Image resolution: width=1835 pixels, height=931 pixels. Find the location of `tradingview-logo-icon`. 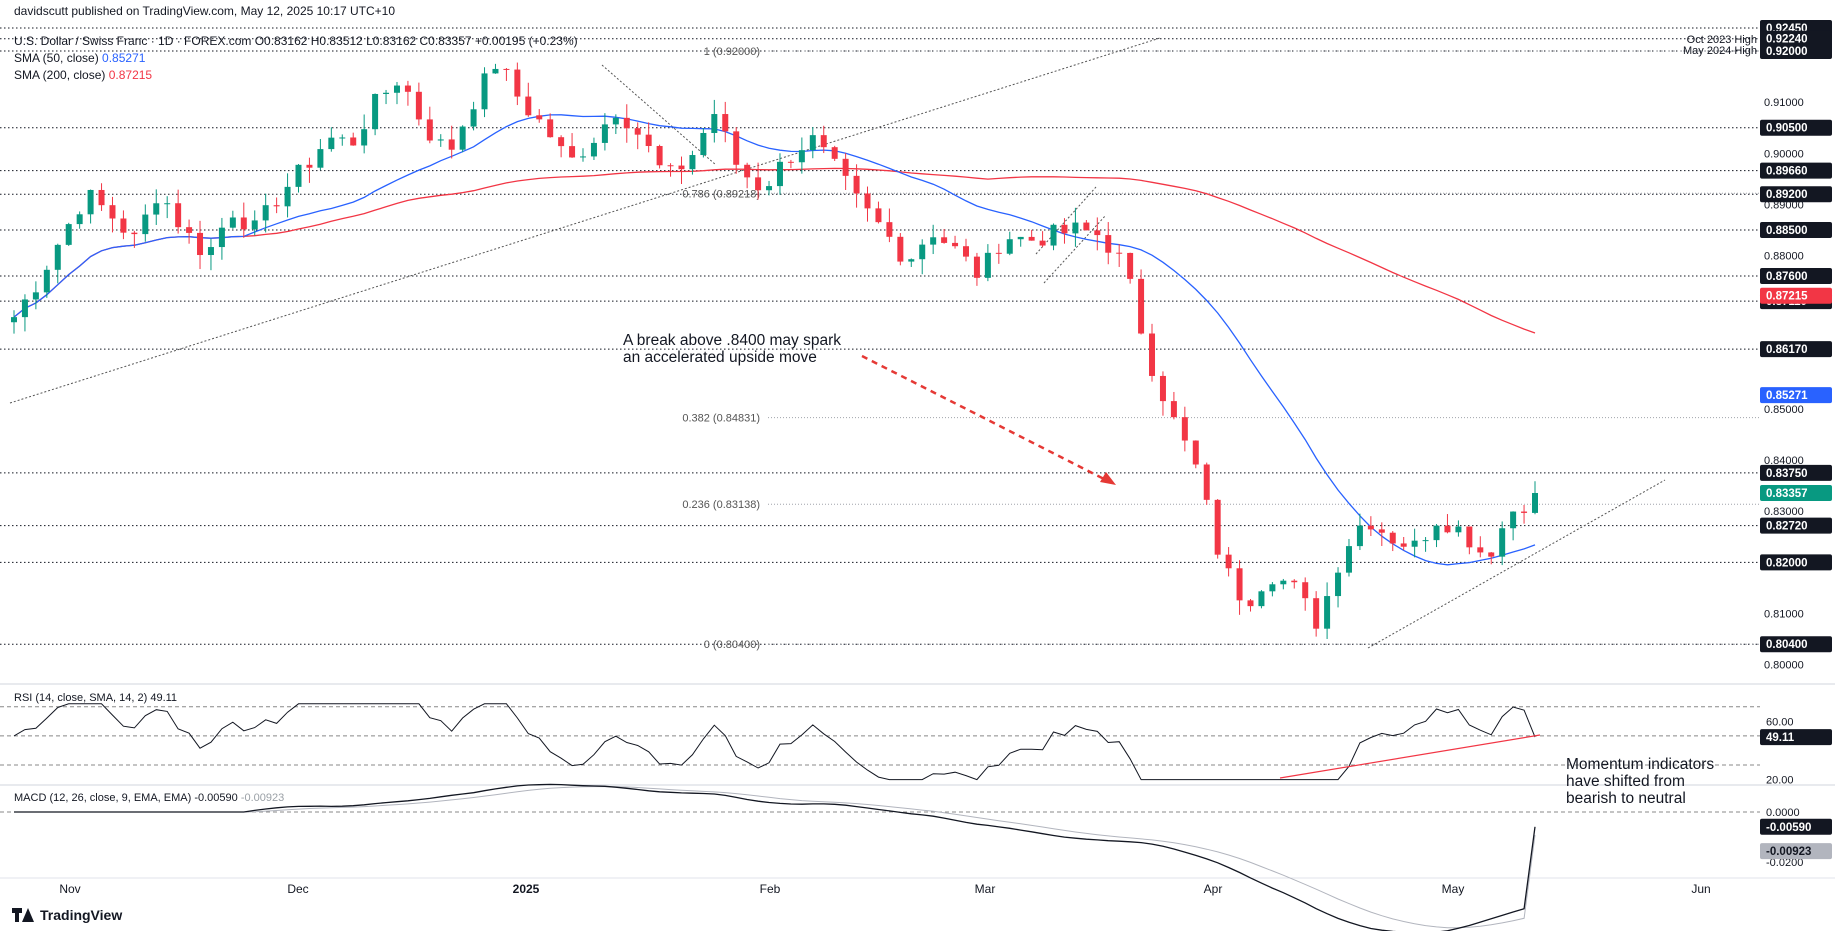

tradingview-logo-icon is located at coordinates (23, 915).